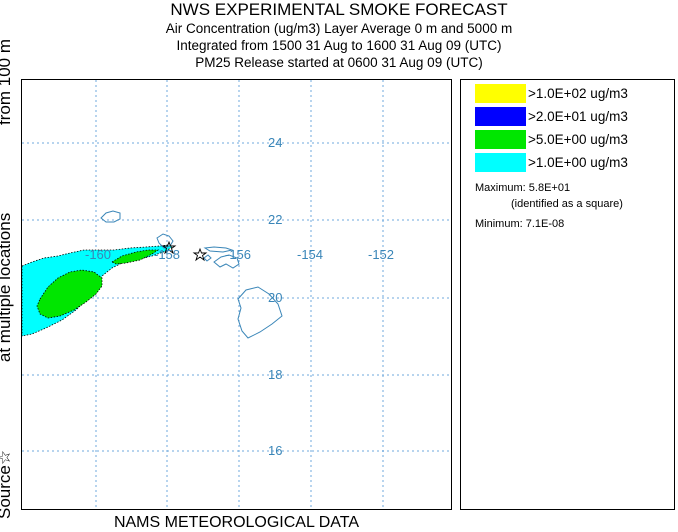  What do you see at coordinates (218, 249) in the screenshot?
I see `island-molokai` at bounding box center [218, 249].